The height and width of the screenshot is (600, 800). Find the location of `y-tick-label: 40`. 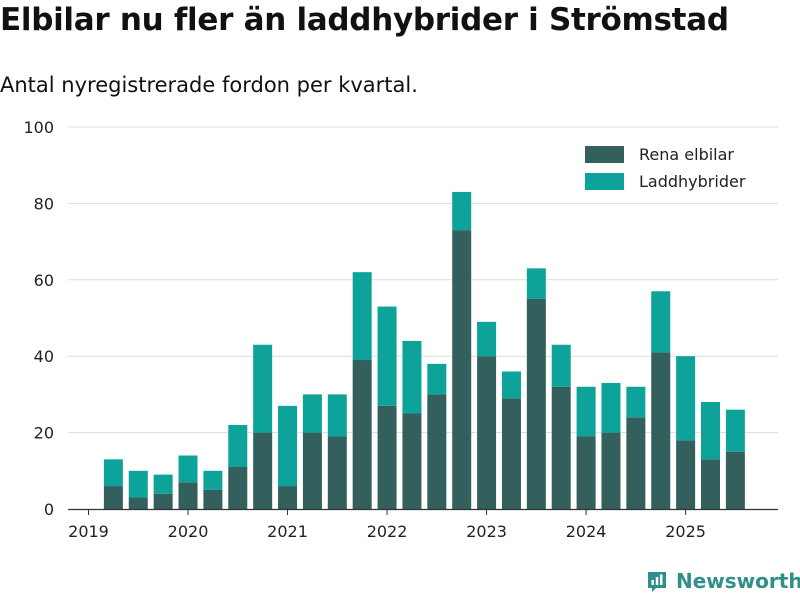

y-tick-label: 40 is located at coordinates (44, 356).